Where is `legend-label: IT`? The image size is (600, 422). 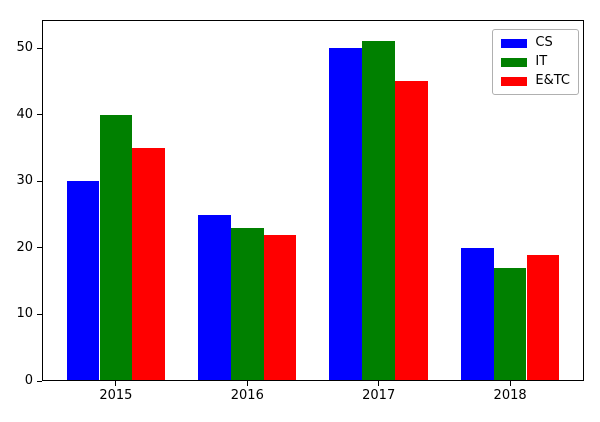 legend-label: IT is located at coordinates (541, 61).